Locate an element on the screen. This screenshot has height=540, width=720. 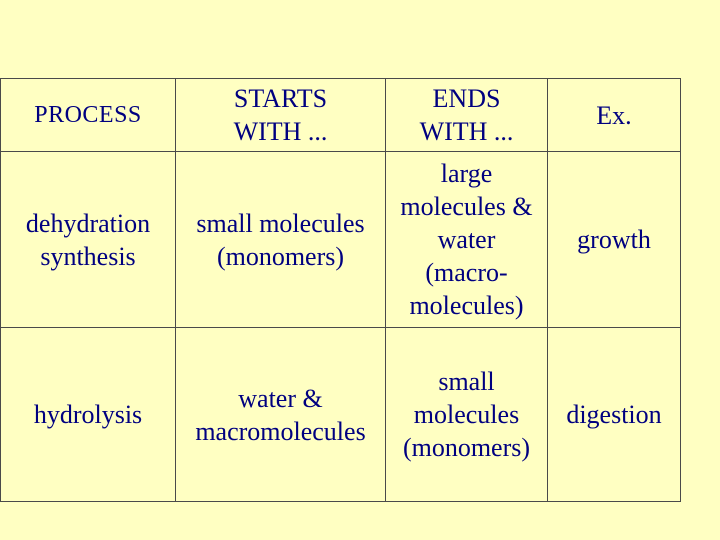
cell-ends-with: small molecules (monomers) is located at coordinates (466, 414).